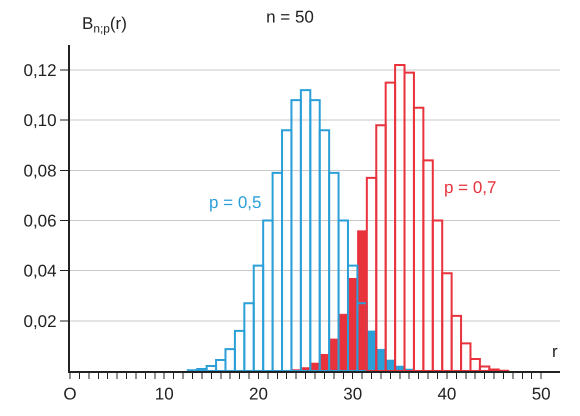 The height and width of the screenshot is (416, 580). I want to click on x-axis-title: r, so click(555, 351).